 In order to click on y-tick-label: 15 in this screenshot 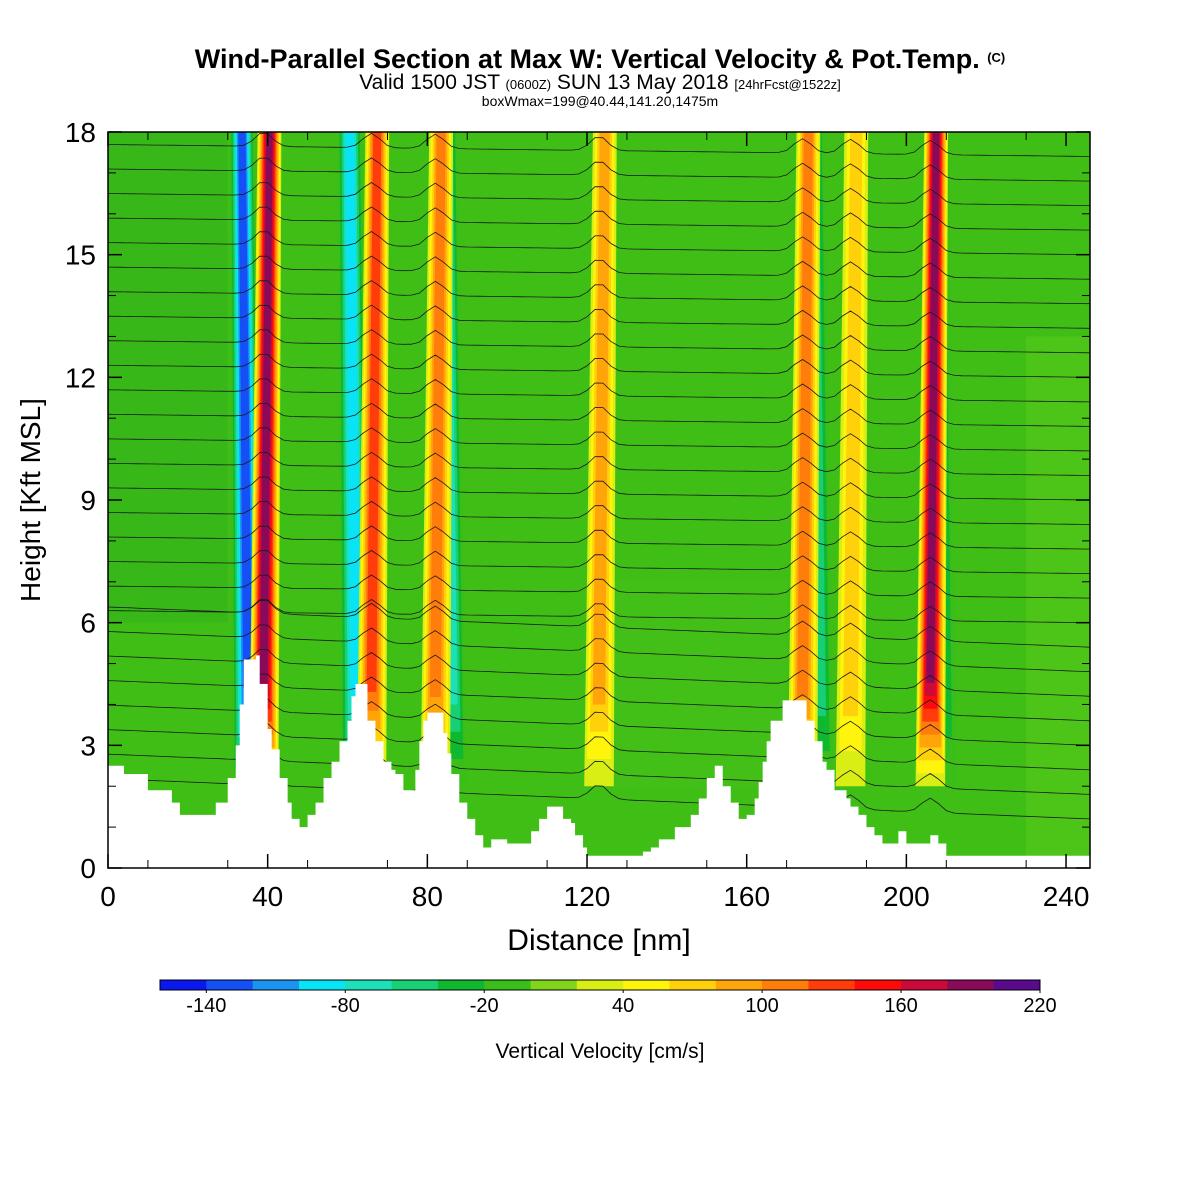, I will do `click(80, 255)`.